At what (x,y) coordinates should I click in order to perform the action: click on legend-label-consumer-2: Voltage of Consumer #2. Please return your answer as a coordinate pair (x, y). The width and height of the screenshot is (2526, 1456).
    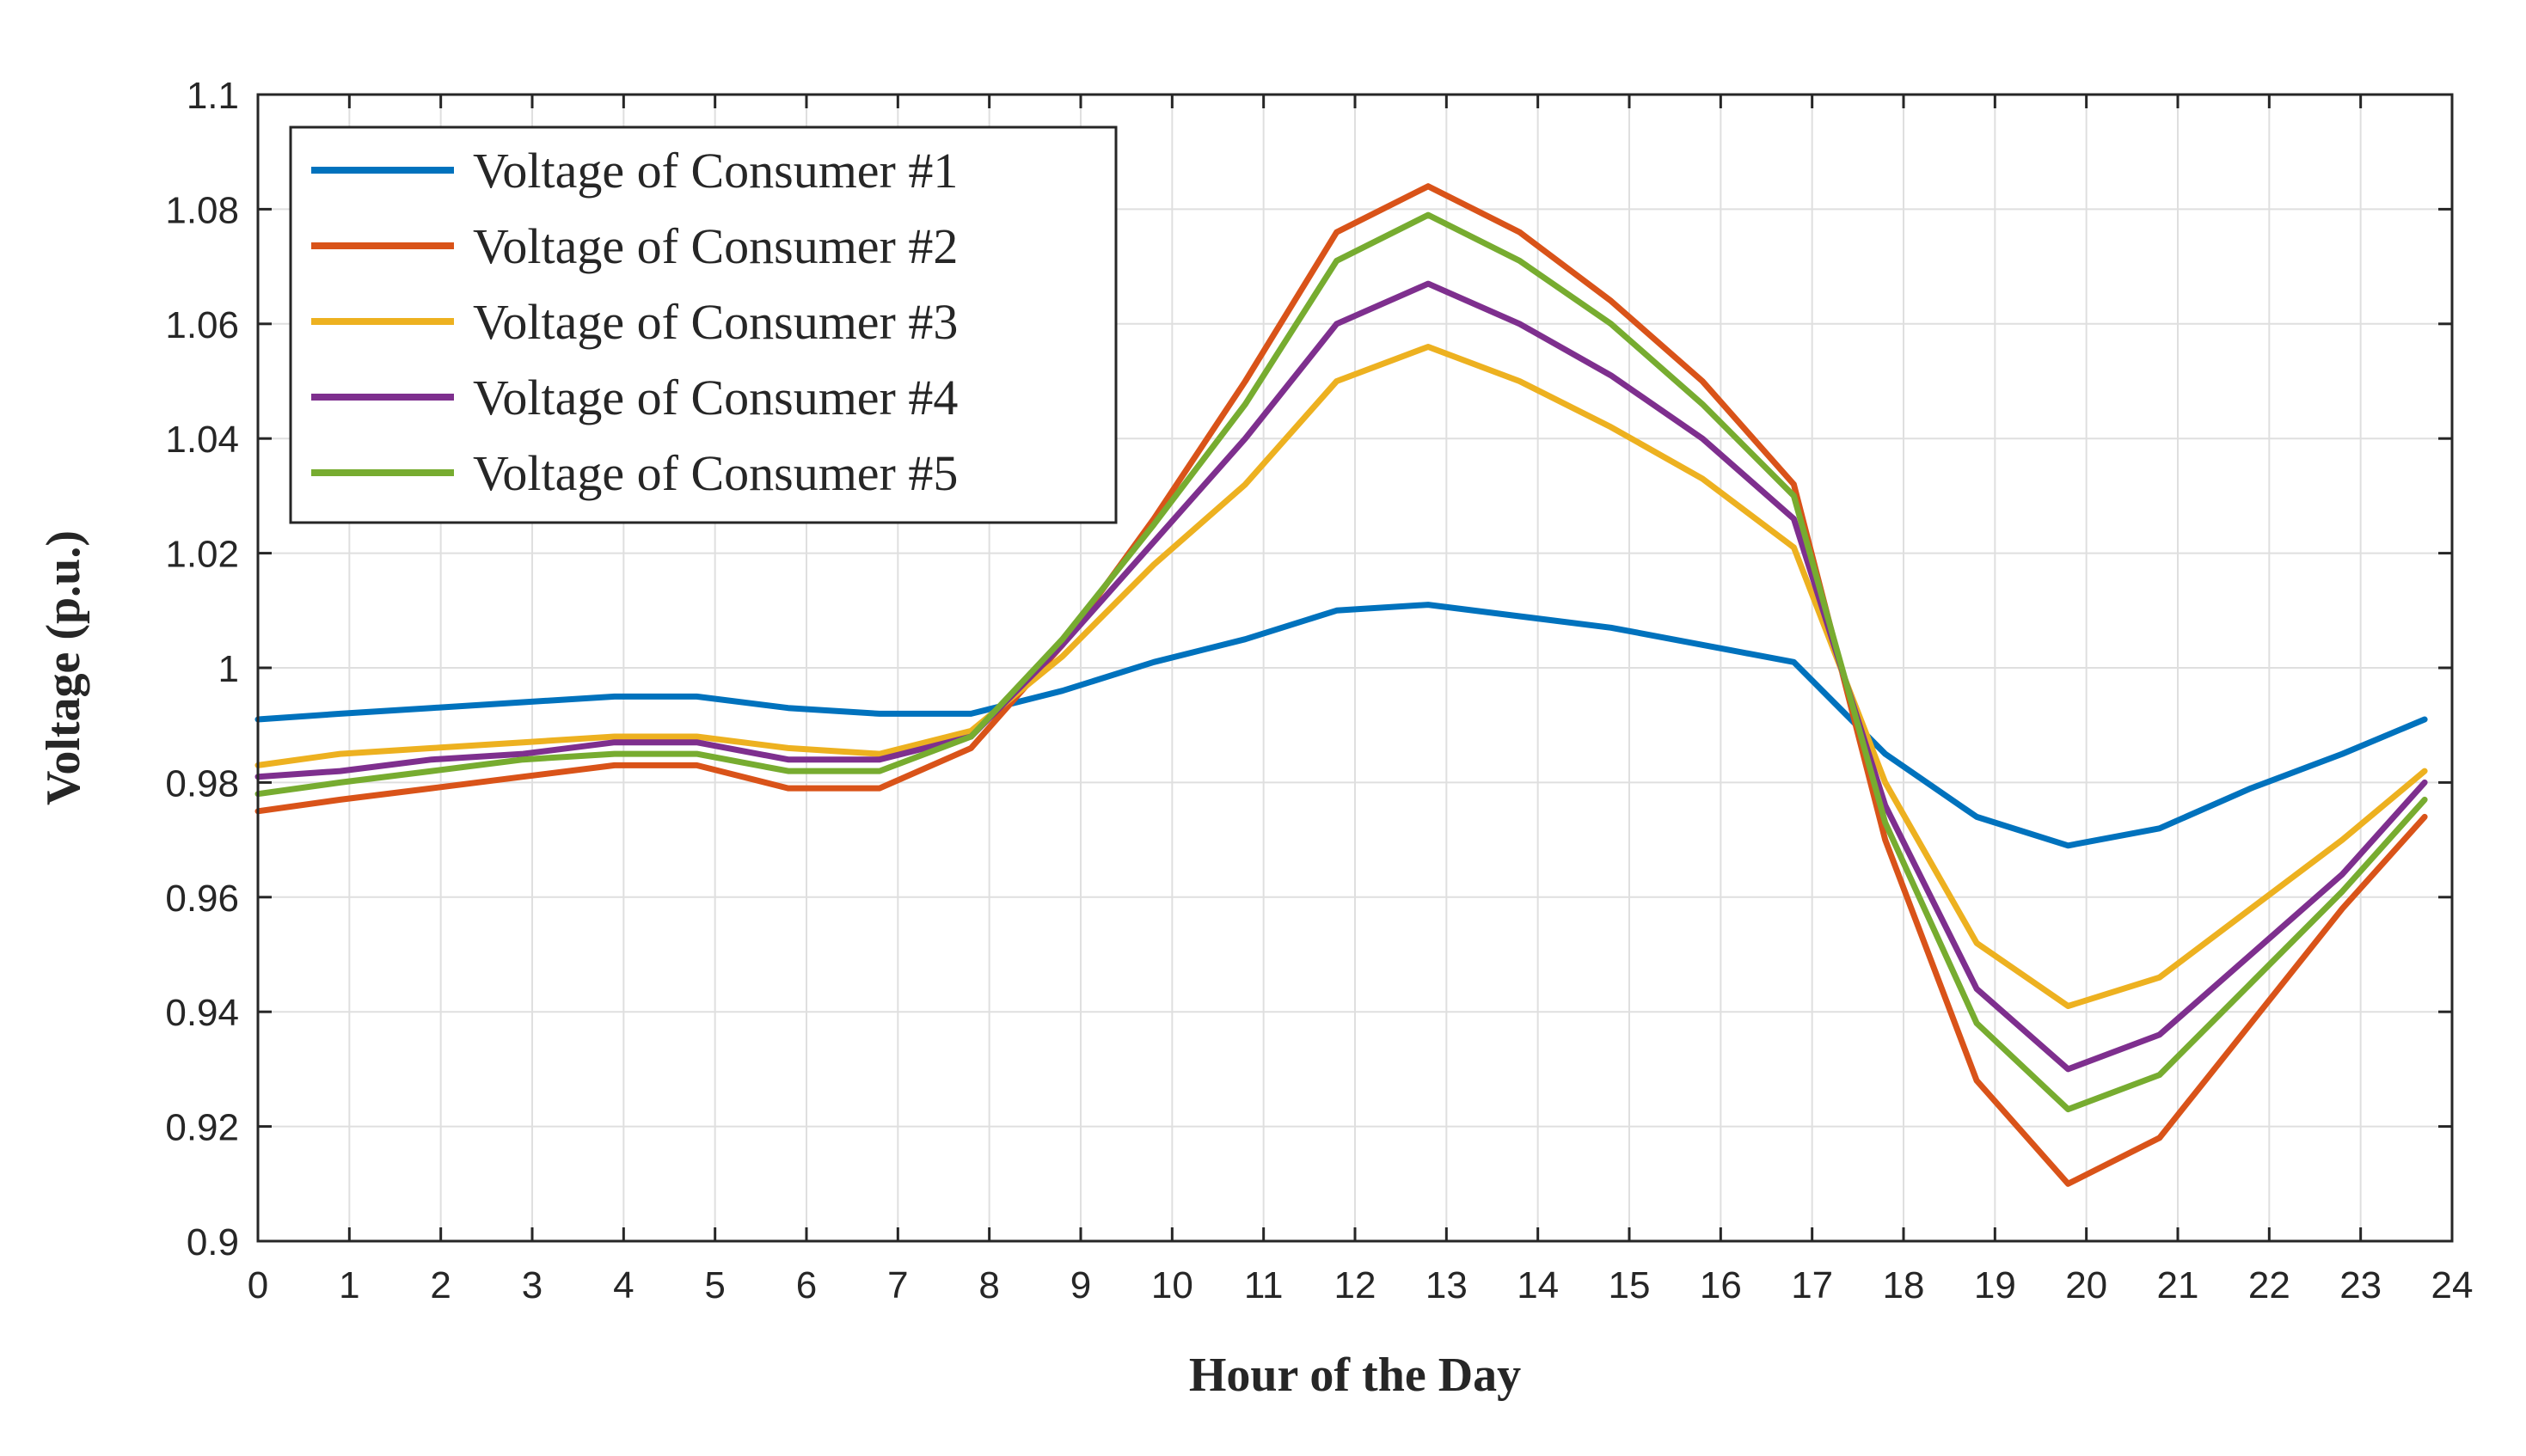
    Looking at the image, I should click on (715, 246).